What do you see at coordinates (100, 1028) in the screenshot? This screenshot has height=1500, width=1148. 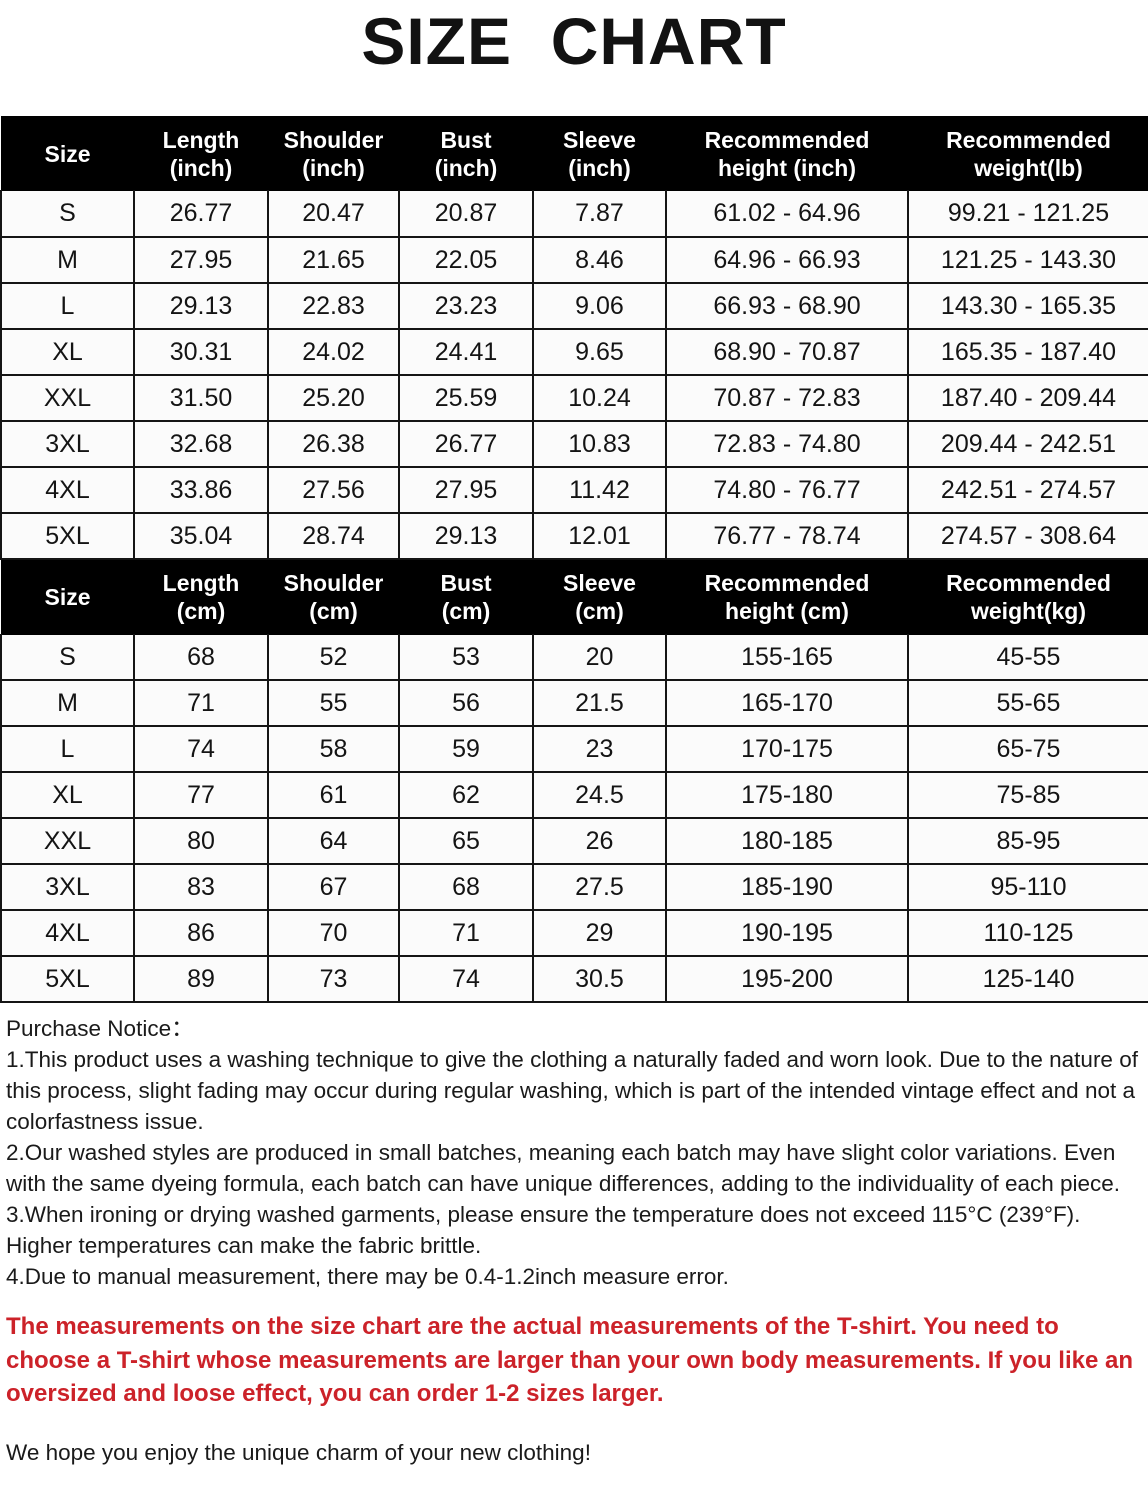 I see `notice-heading: Purchase Notice：` at bounding box center [100, 1028].